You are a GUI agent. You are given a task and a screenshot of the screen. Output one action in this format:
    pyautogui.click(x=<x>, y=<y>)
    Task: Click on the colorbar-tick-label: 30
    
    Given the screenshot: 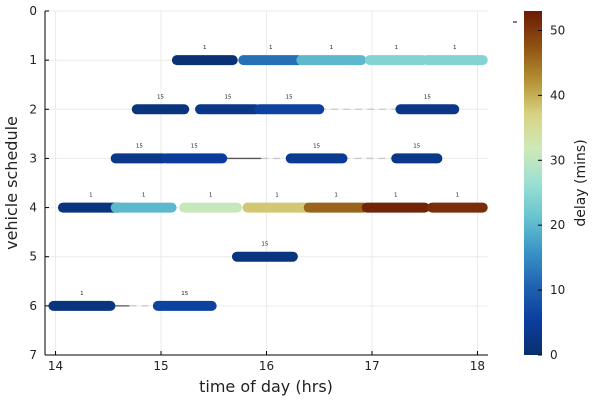 What is the action you would take?
    pyautogui.click(x=557, y=160)
    